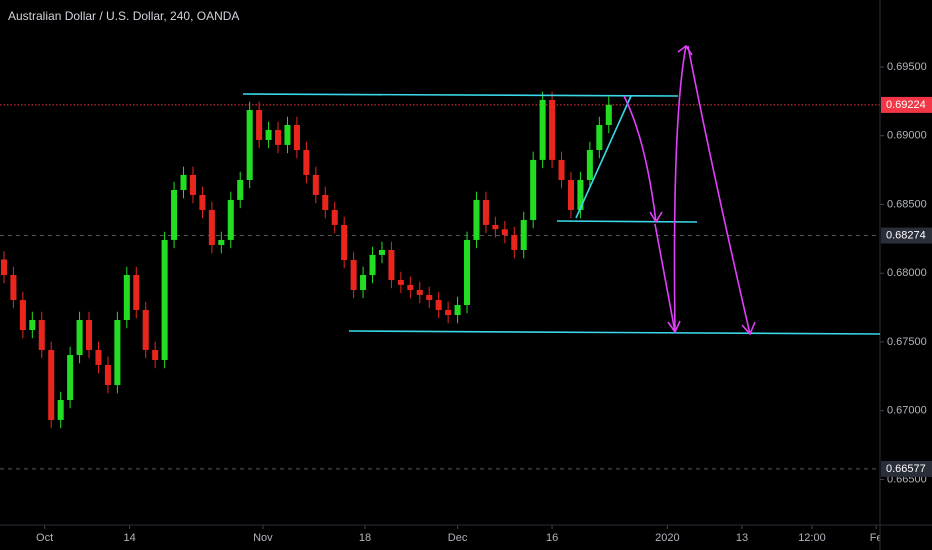 The width and height of the screenshot is (932, 550). I want to click on x-tick-label: Nov, so click(263, 538).